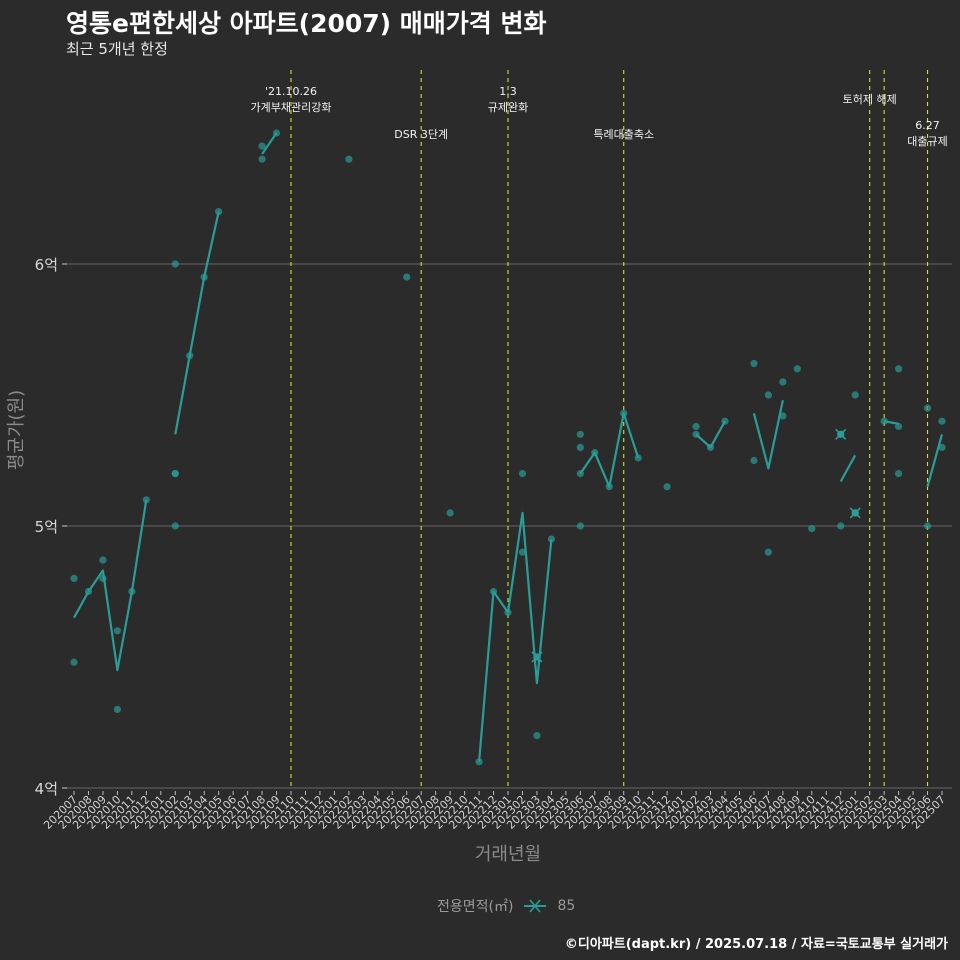 Image resolution: width=960 pixels, height=960 pixels. I want to click on y-axis-label: 평균가(원), so click(16, 430).